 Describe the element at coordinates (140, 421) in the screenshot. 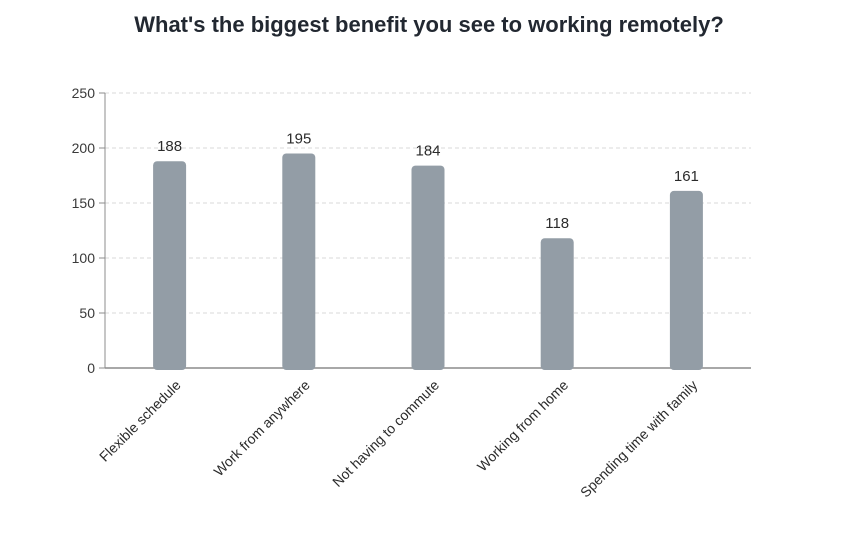

I see `x-tick-label: Flexible schedule` at that location.